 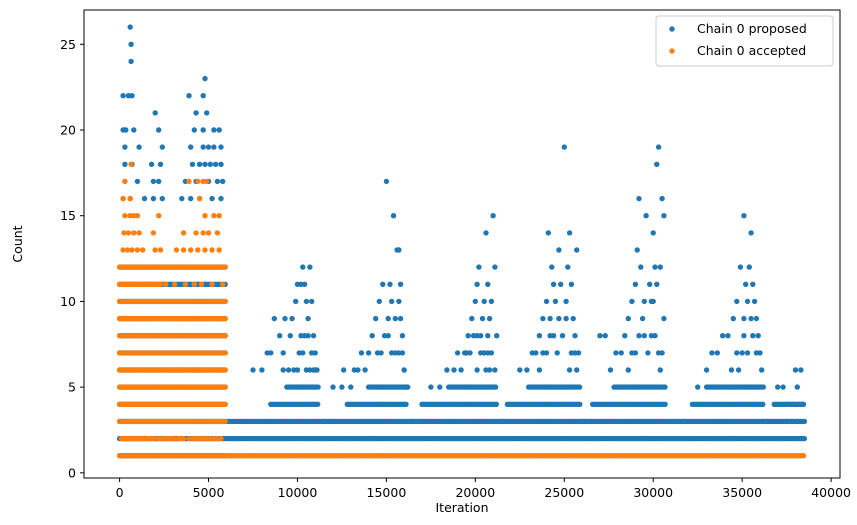 I want to click on x-tick-label: 10000, so click(x=298, y=492).